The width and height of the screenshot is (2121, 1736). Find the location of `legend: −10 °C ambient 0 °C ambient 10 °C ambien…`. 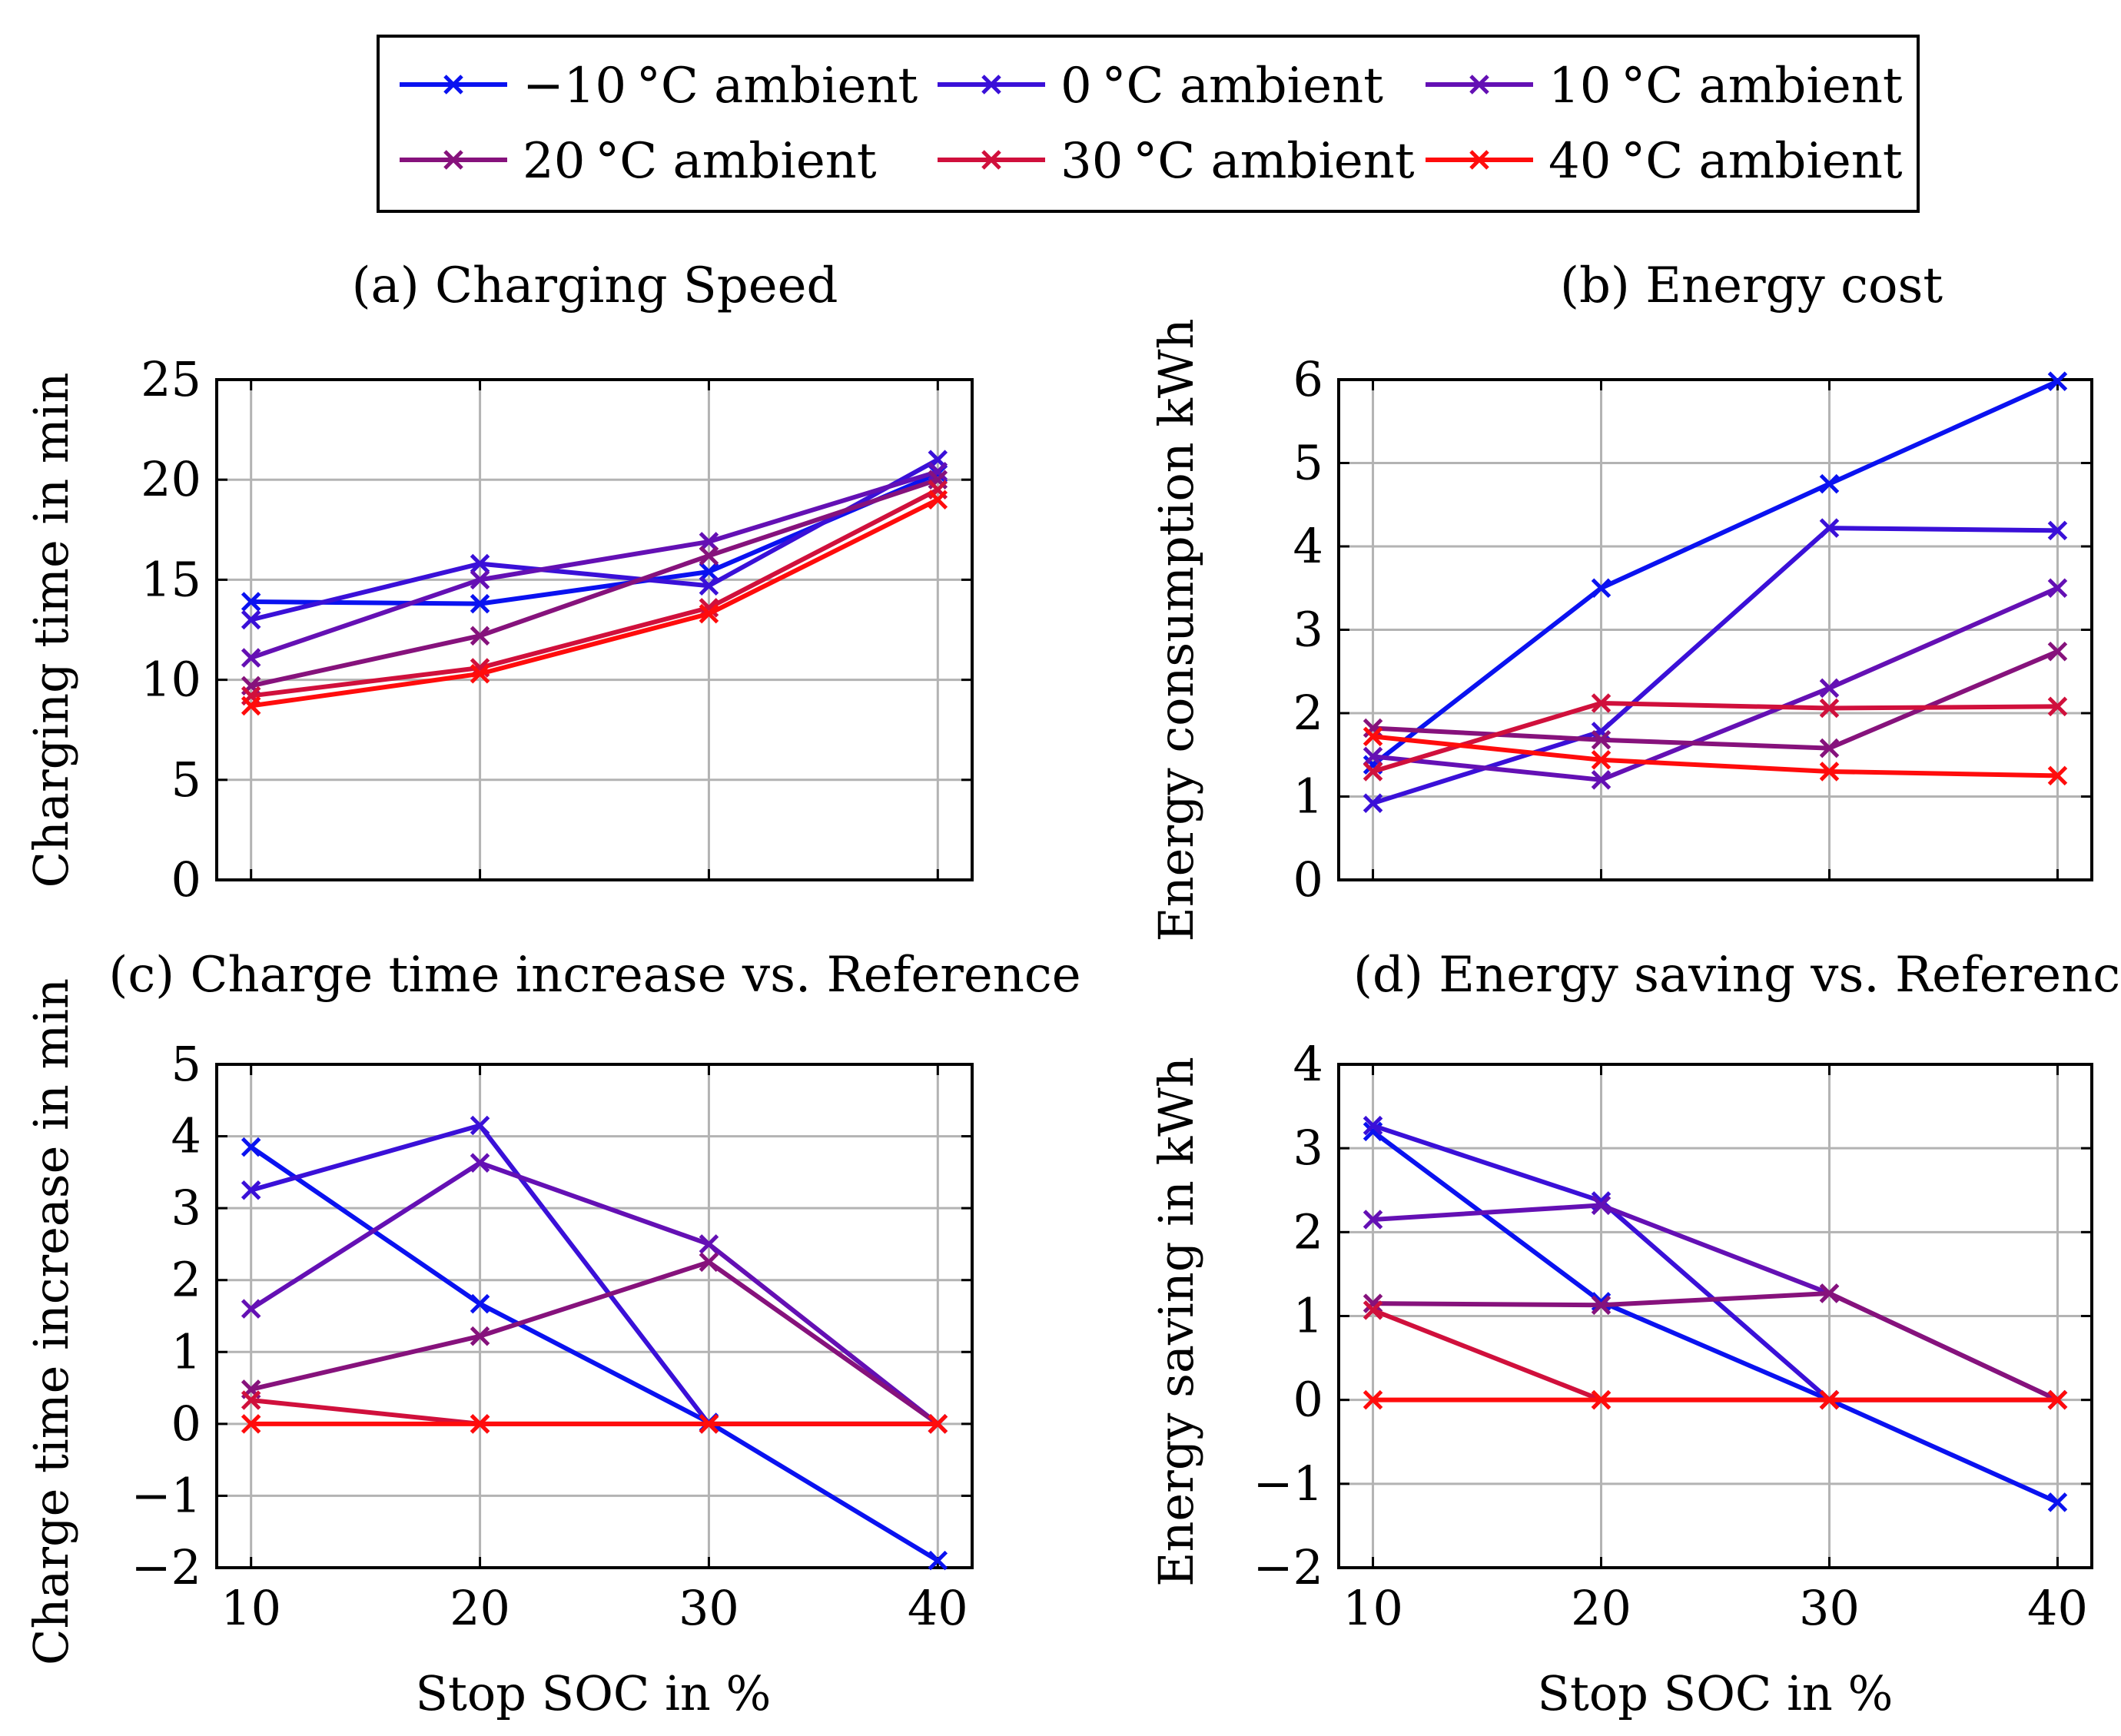

legend: −10 °C ambient 0 °C ambient 10 °C ambien… is located at coordinates (1148, 124).